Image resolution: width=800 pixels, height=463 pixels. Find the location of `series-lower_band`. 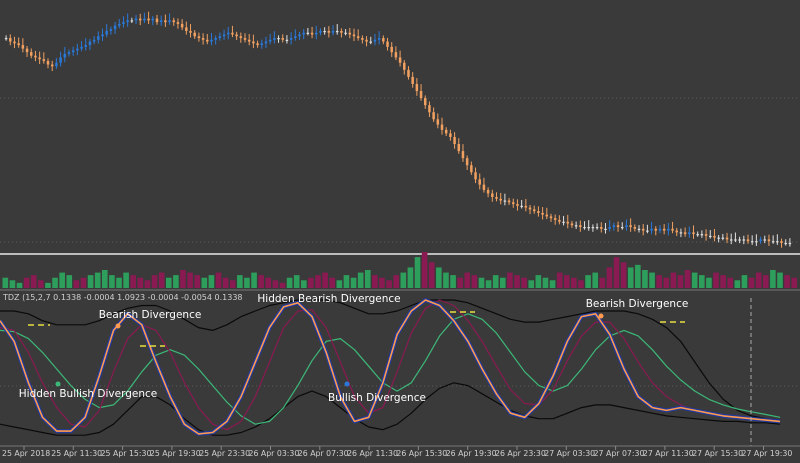

series-lower_band is located at coordinates (390, 409).